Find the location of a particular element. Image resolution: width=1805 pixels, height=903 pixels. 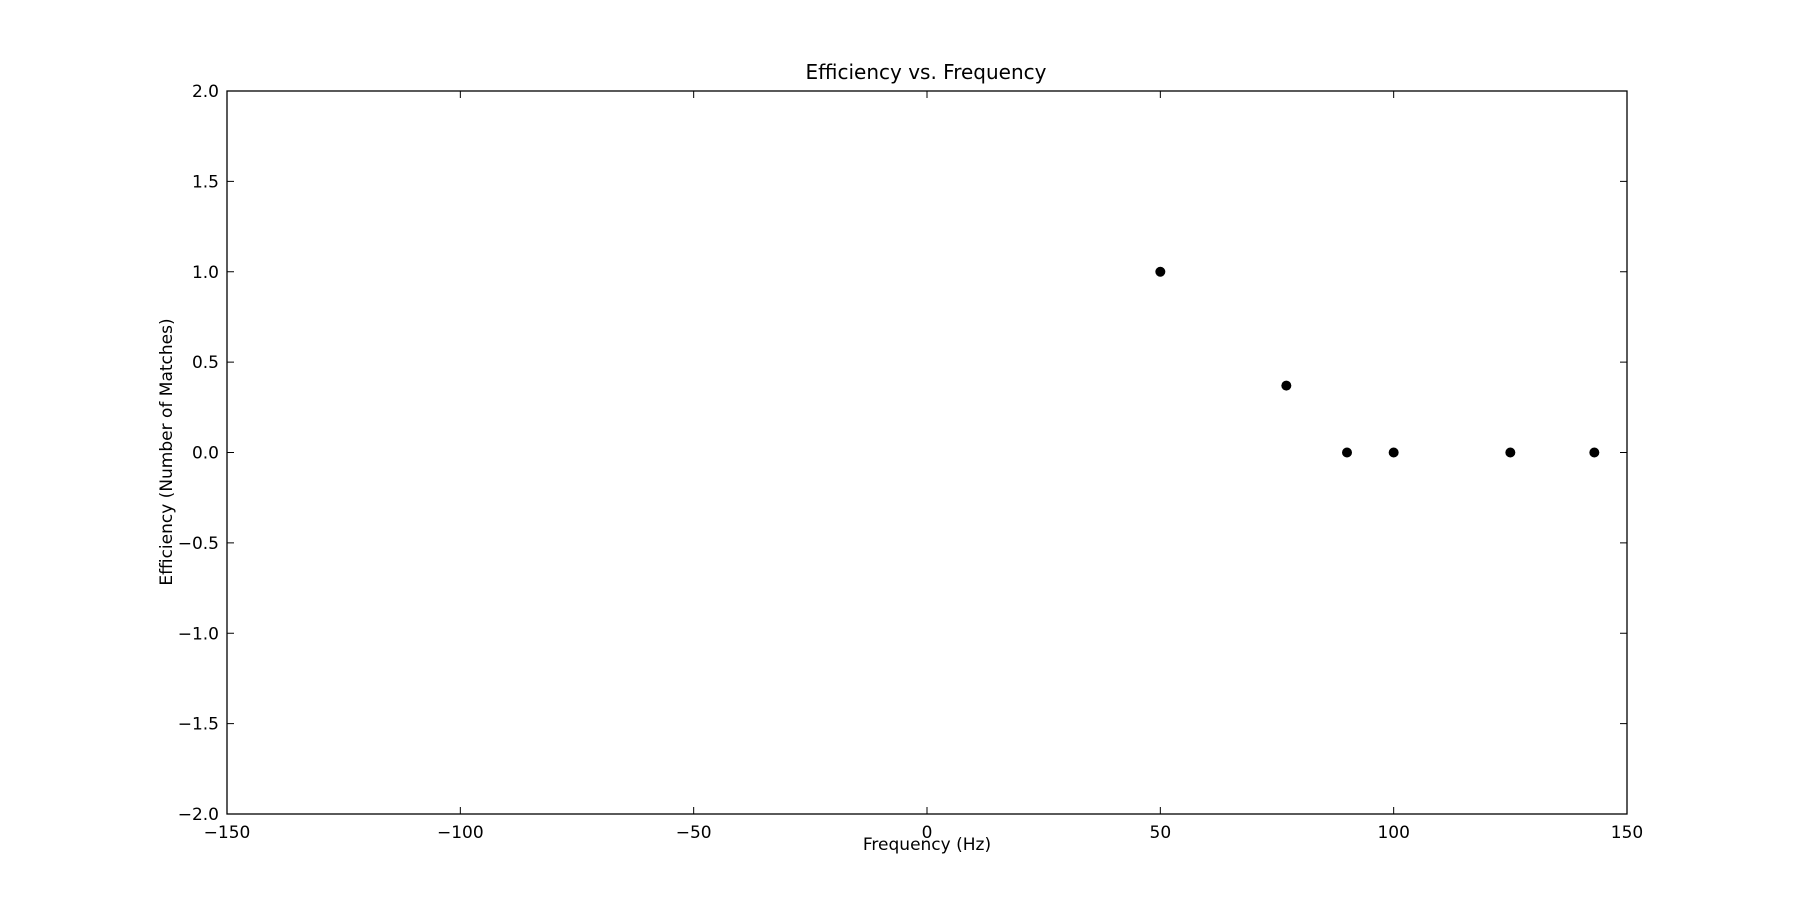

x-tick-label: −50 is located at coordinates (694, 833).